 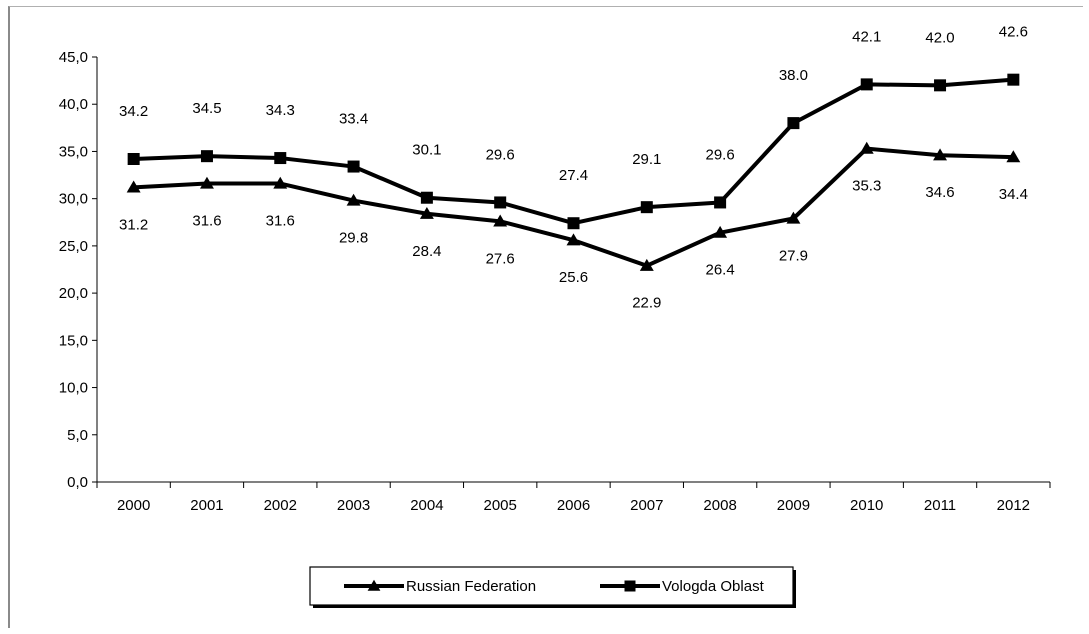 What do you see at coordinates (353, 238) in the screenshot?
I see `data-label: 29.8` at bounding box center [353, 238].